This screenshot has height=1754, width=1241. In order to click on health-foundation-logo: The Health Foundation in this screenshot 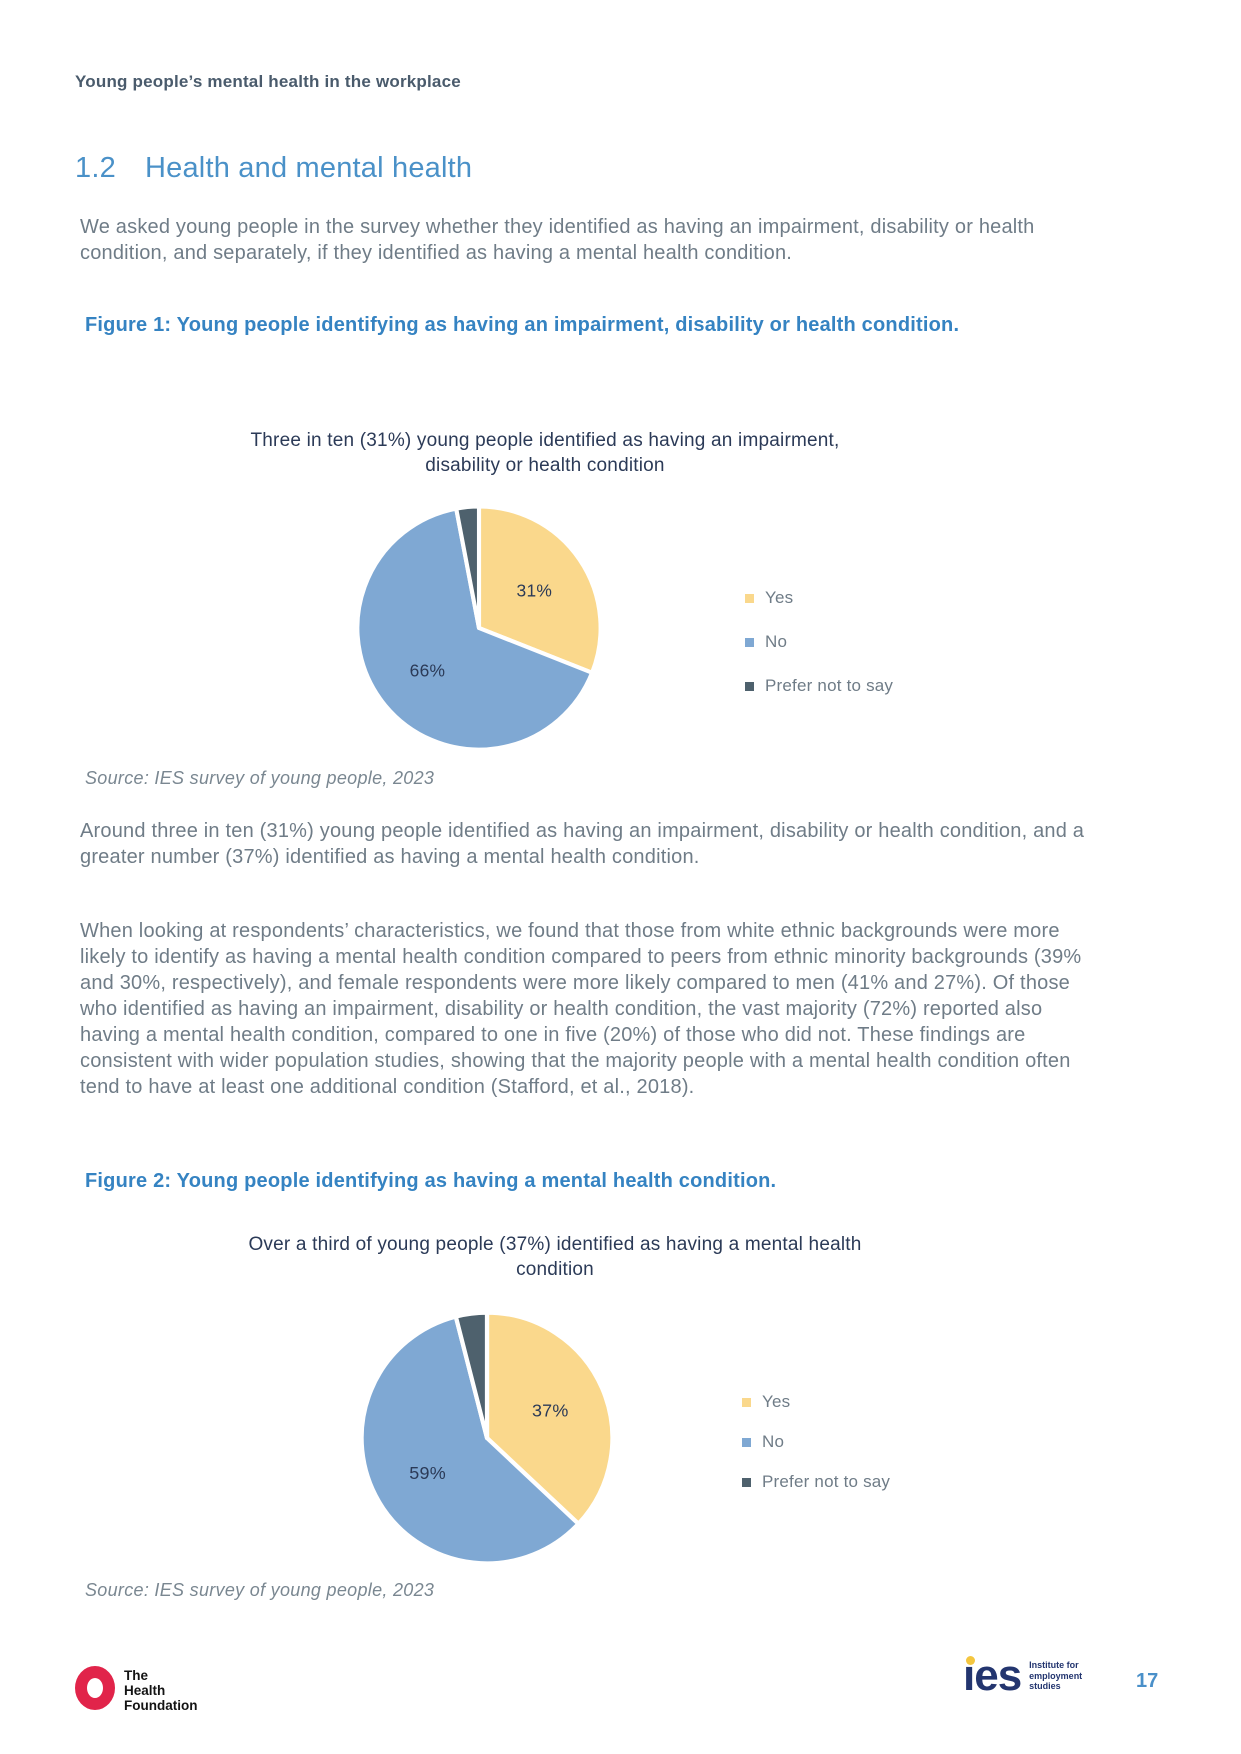, I will do `click(136, 1689)`.